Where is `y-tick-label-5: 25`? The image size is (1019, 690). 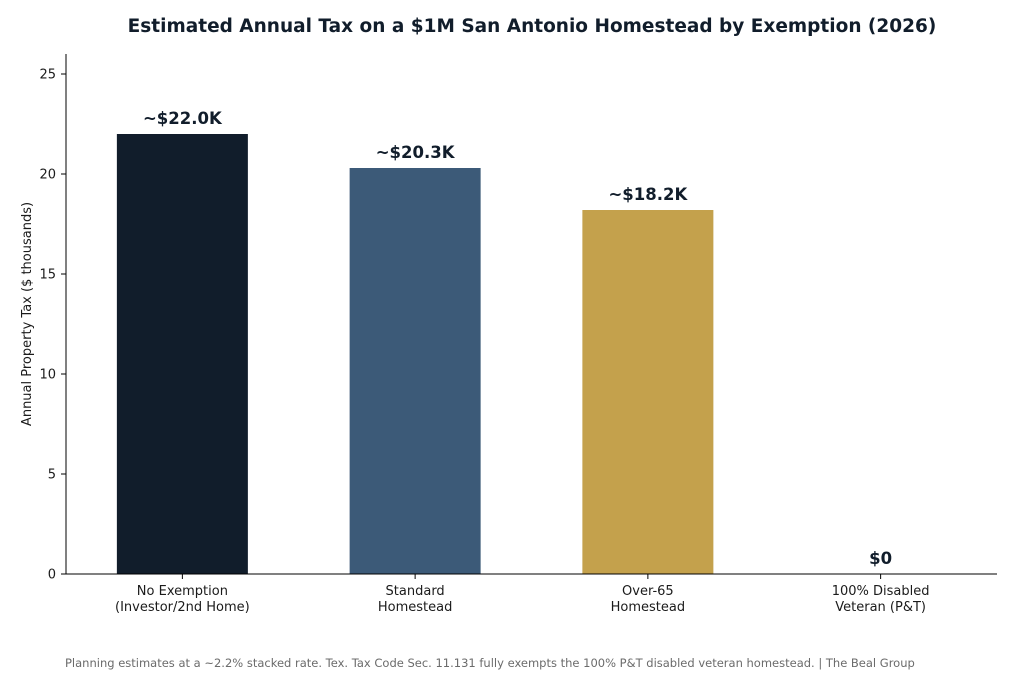
y-tick-label-5: 25 is located at coordinates (47, 75).